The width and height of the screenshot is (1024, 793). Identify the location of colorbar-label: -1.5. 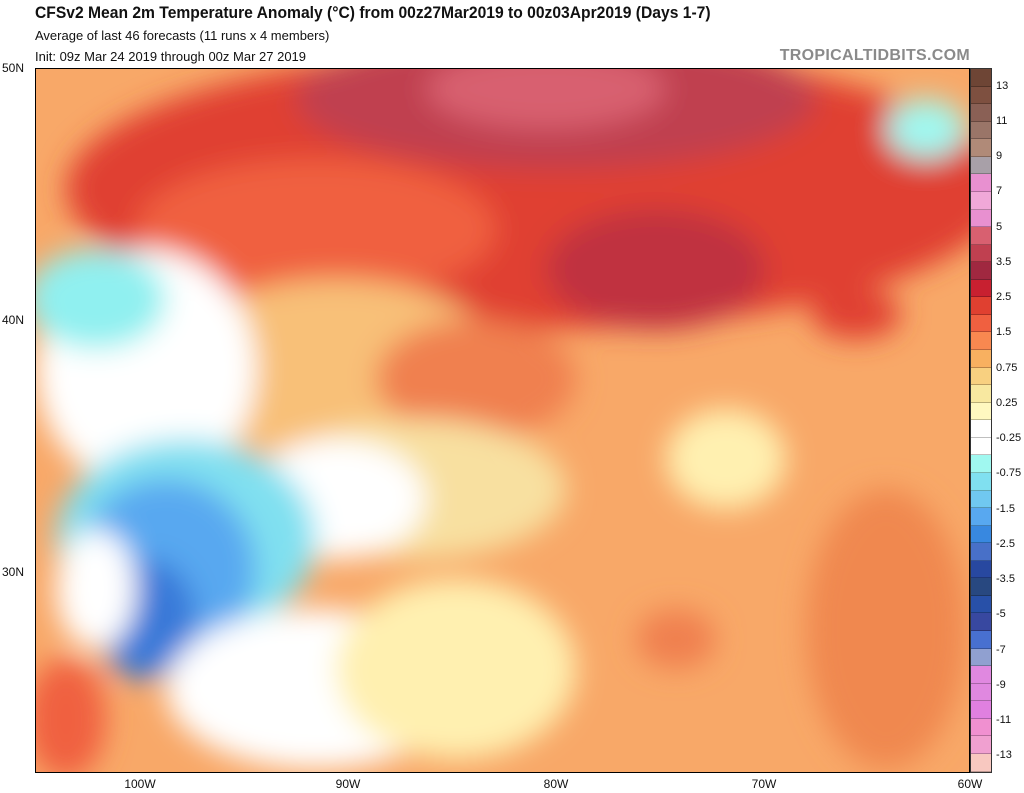
(1005, 508).